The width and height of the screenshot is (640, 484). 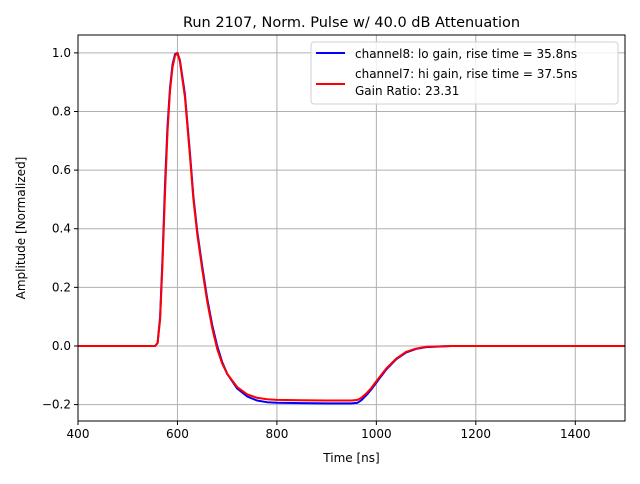 I want to click on x-axis-label: Time [ns], so click(x=350, y=458).